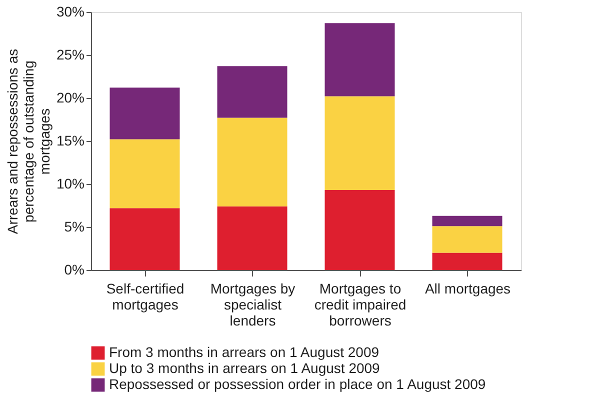 The height and width of the screenshot is (409, 590). What do you see at coordinates (145, 296) in the screenshot?
I see `x-tick-label: Self-certified mortgages` at bounding box center [145, 296].